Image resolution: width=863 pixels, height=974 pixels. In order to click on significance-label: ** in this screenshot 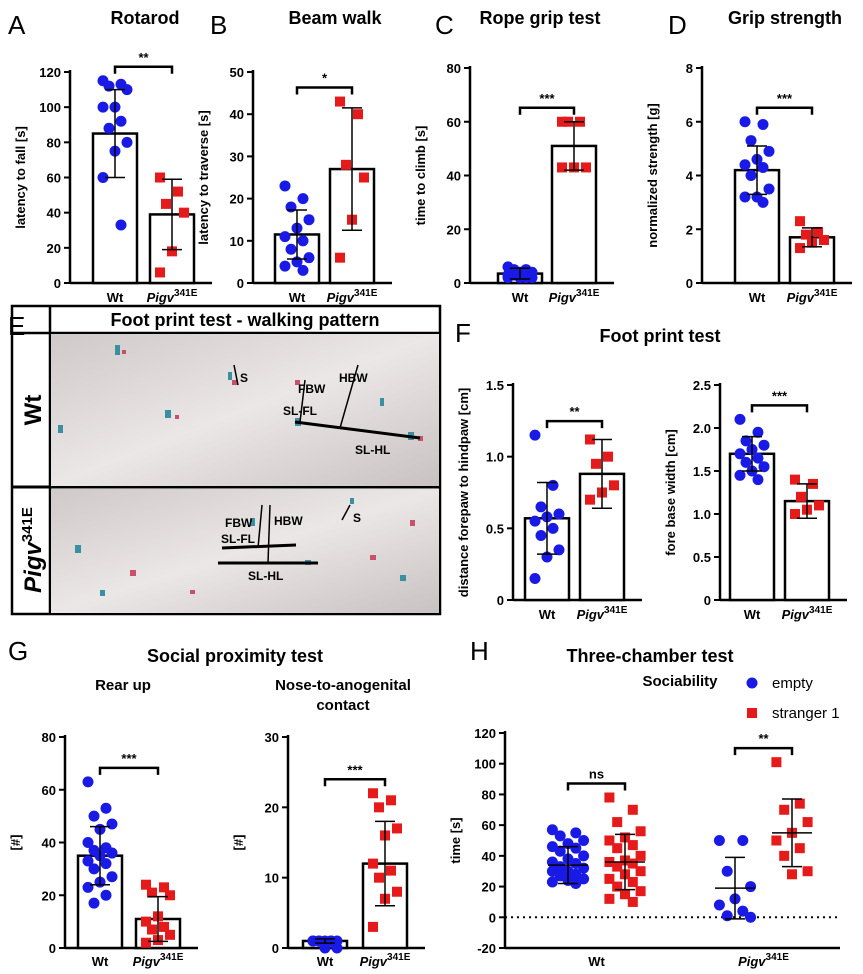, I will do `click(143, 57)`.